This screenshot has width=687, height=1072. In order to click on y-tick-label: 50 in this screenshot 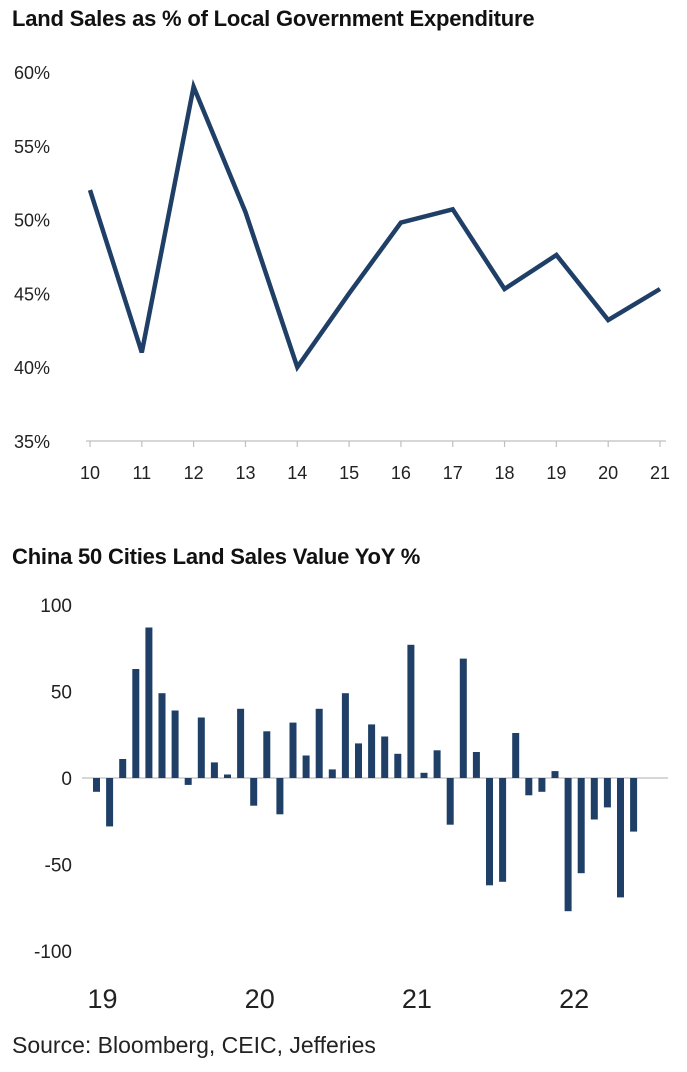, I will do `click(61, 693)`.